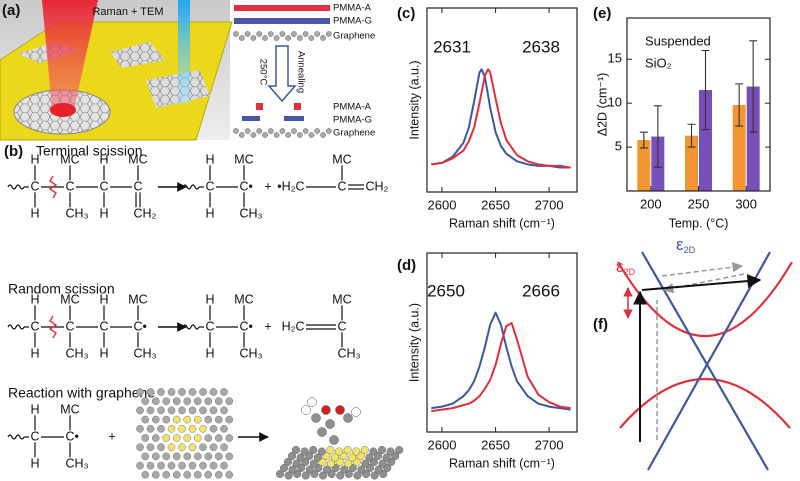  I want to click on scission-mark, so click(53, 187).